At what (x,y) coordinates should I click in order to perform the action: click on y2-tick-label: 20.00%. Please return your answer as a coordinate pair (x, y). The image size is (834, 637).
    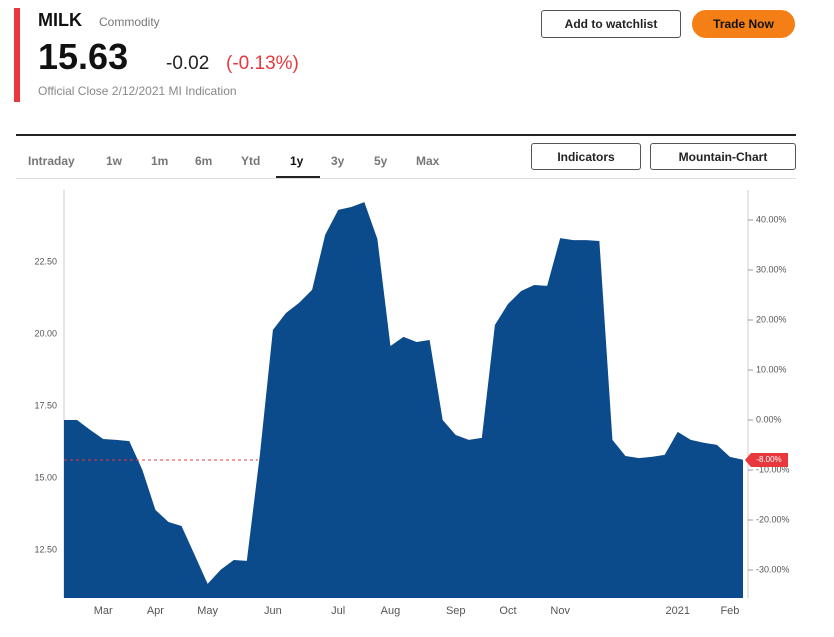
    Looking at the image, I should click on (771, 319).